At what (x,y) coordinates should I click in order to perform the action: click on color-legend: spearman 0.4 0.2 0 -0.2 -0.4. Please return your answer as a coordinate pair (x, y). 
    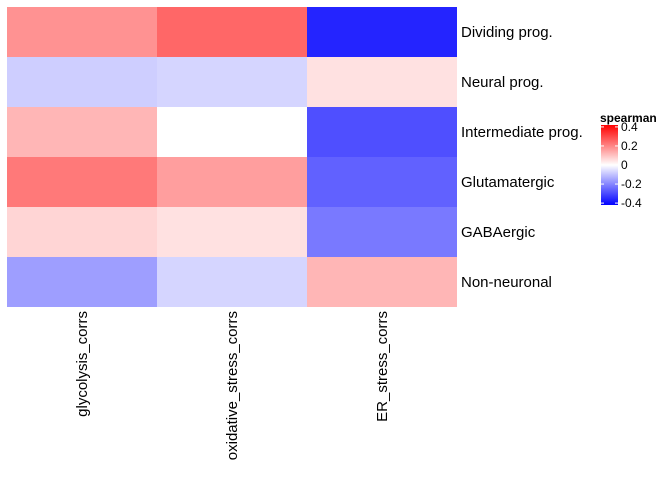
    Looking at the image, I should click on (628, 160).